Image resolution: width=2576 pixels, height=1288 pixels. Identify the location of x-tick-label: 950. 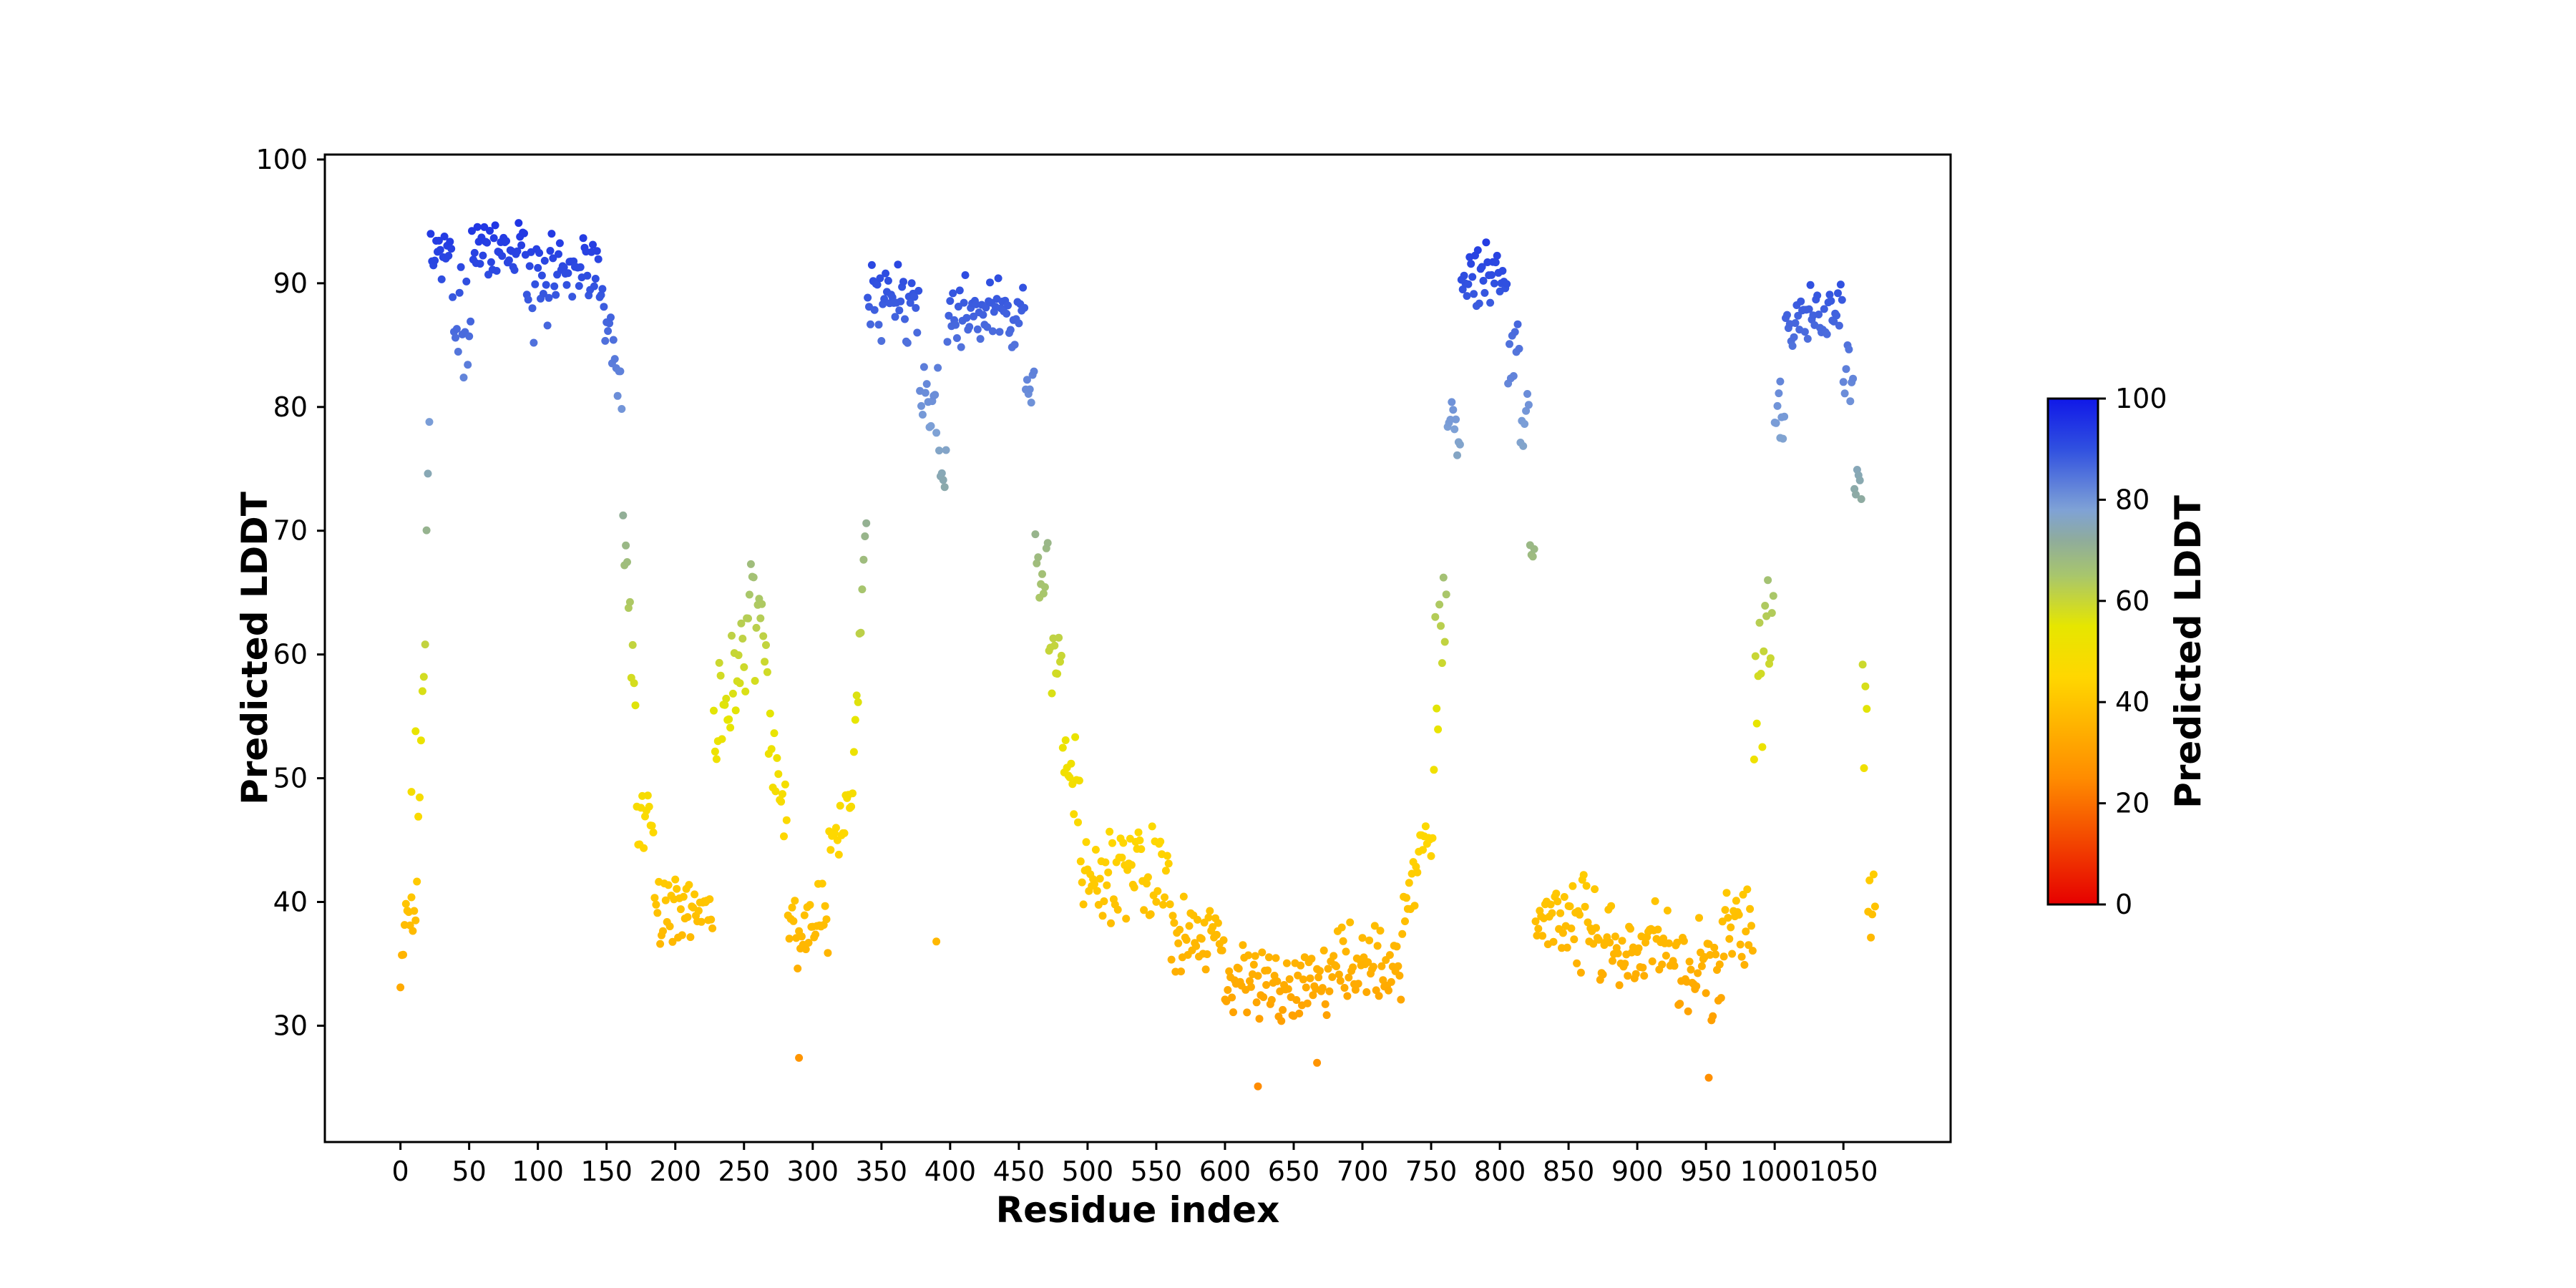
(1706, 1171).